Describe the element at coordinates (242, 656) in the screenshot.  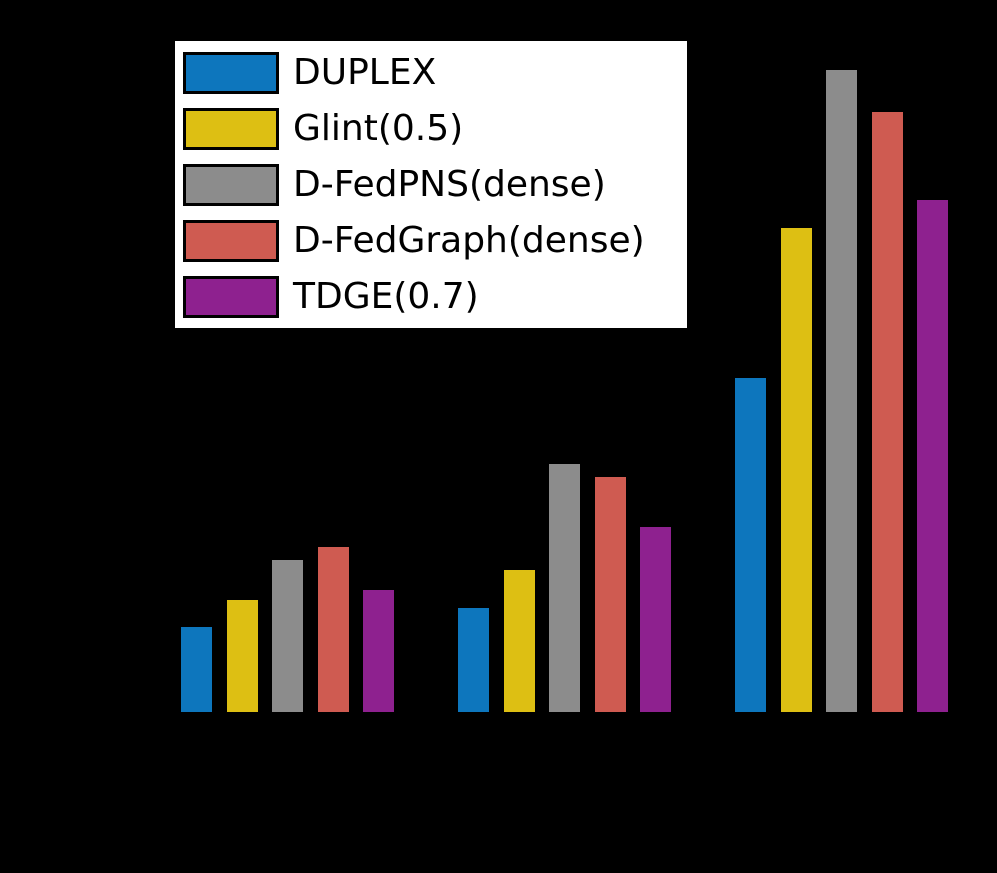
I see `bar-group1-glint-0-5-` at that location.